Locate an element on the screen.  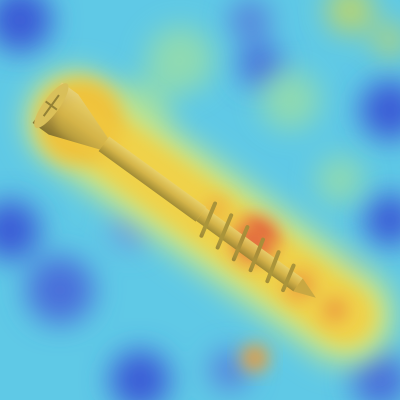
heatmap-isolated-spot is located at coordinates (255, 358).